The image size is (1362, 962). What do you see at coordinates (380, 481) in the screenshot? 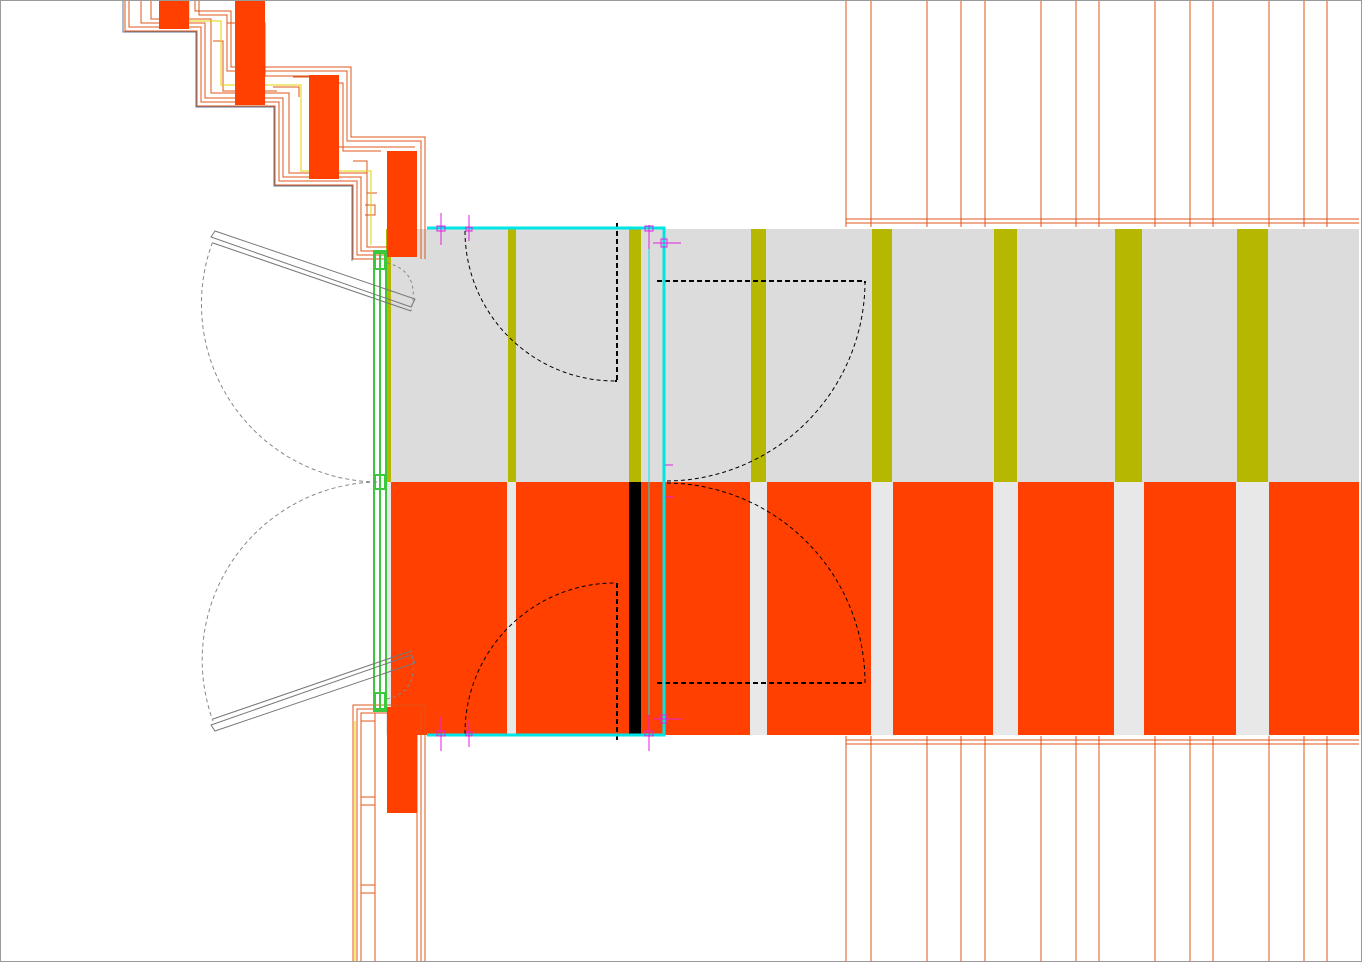
I see `glass-panel` at bounding box center [380, 481].